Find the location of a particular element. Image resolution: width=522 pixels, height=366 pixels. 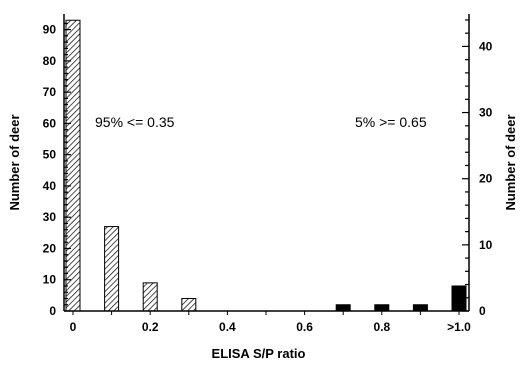

x-tick-label-2: 0.2 is located at coordinates (150, 327).